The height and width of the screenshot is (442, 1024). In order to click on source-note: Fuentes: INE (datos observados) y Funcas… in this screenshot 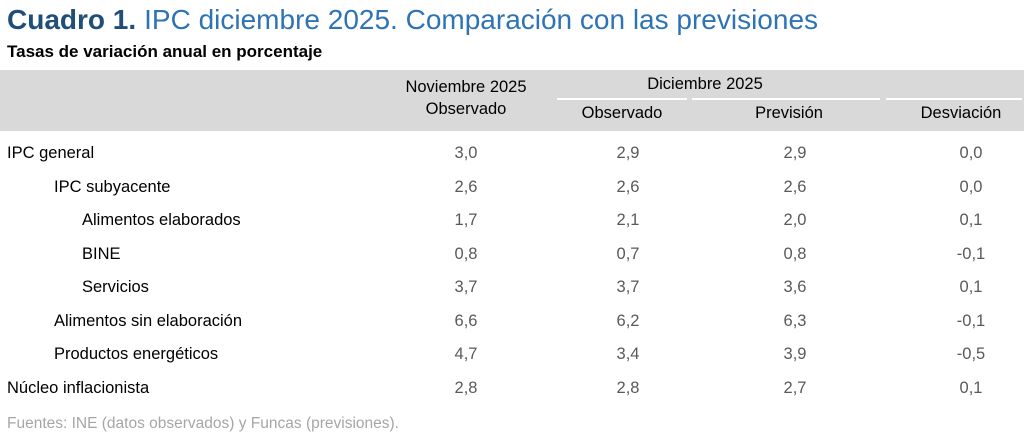, I will do `click(203, 423)`.